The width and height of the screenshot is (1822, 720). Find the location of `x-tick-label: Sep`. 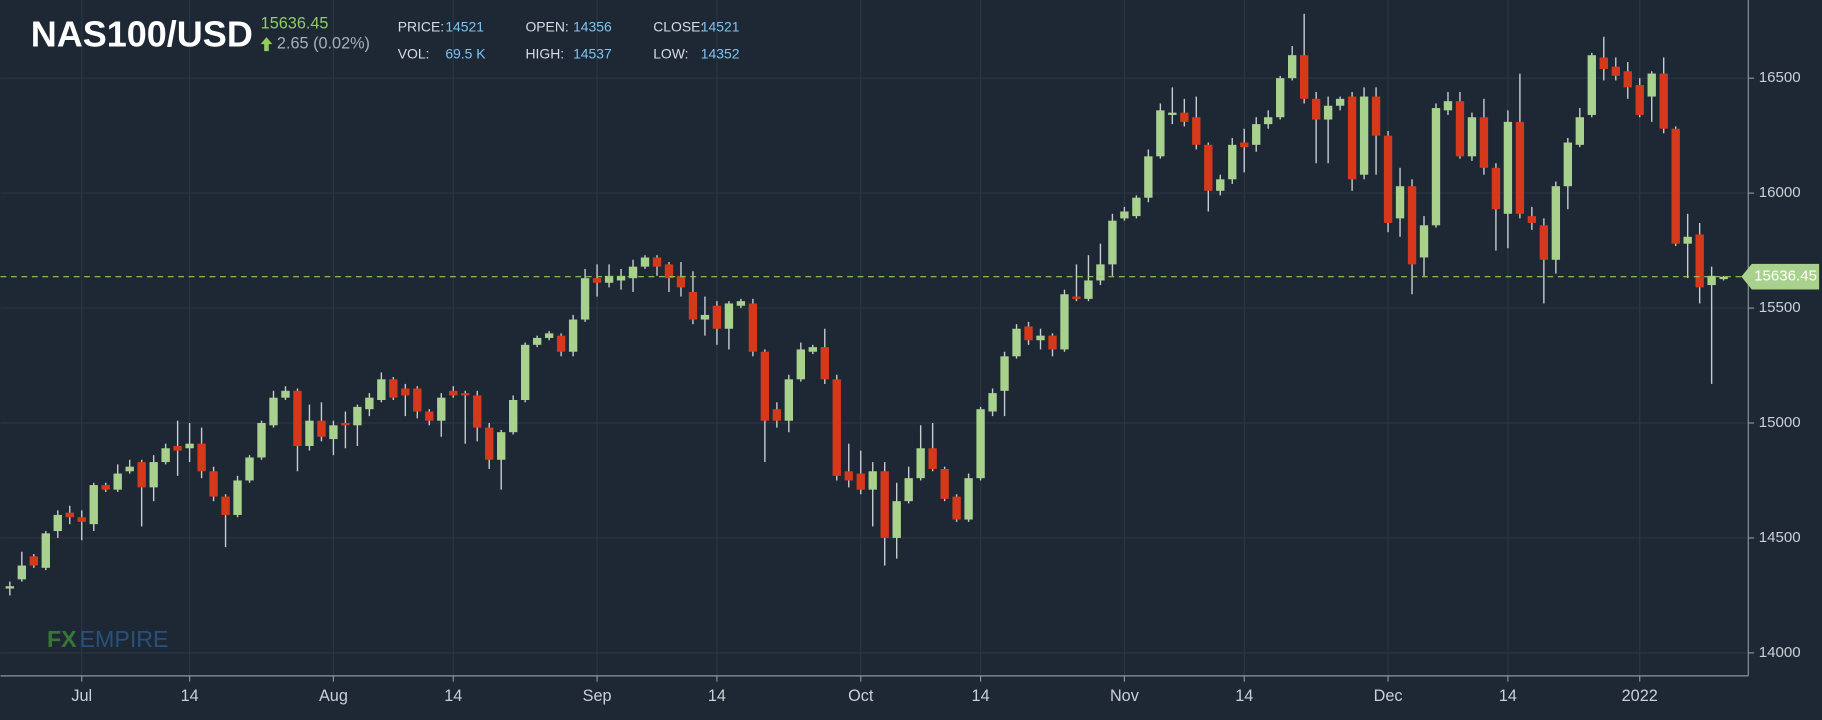

x-tick-label: Sep is located at coordinates (597, 696).